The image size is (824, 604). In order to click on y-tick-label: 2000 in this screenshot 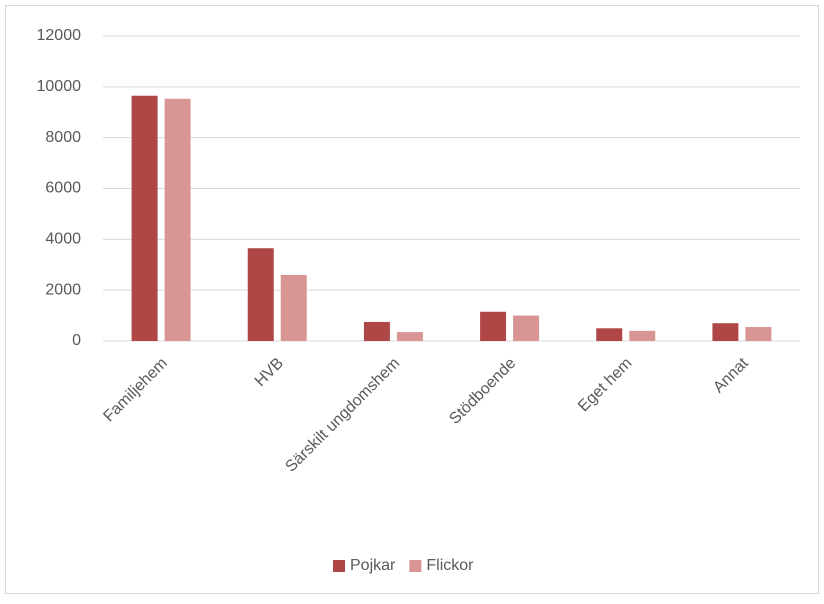, I will do `click(63, 289)`.